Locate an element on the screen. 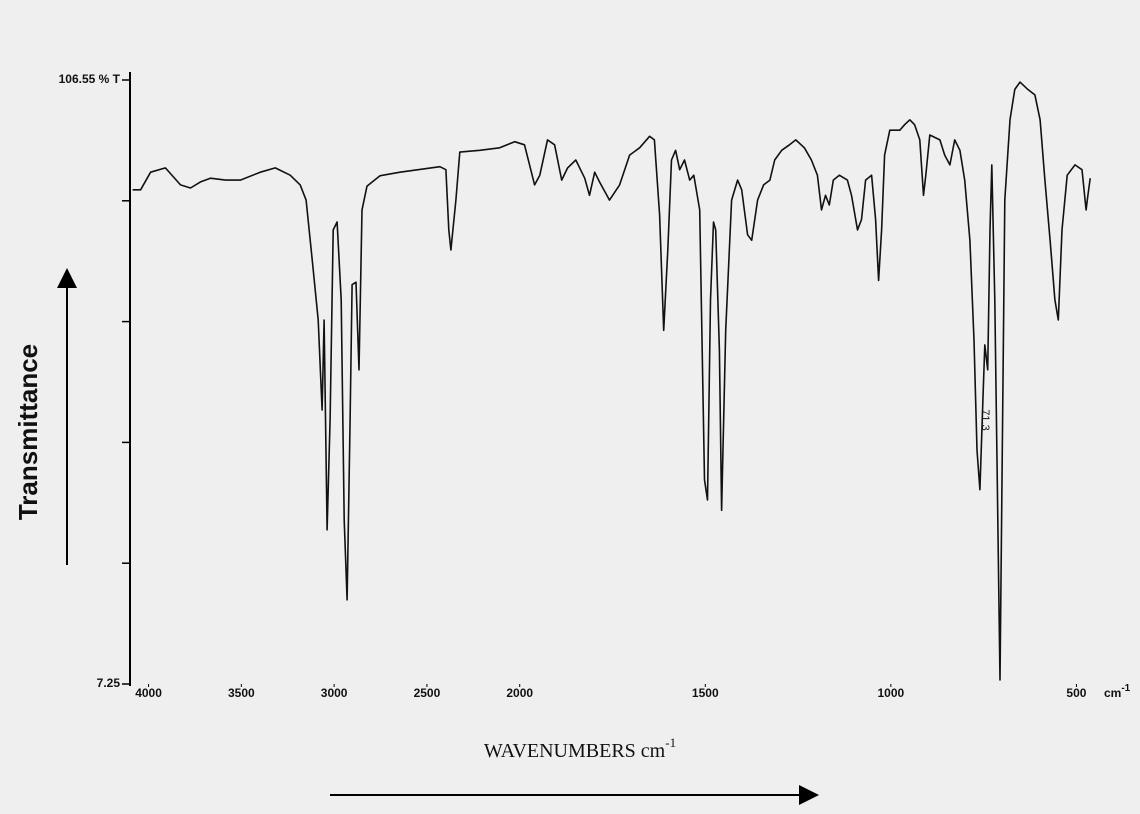 This screenshot has height=814, width=1140. x-tick-label: 4000 is located at coordinates (148, 693).